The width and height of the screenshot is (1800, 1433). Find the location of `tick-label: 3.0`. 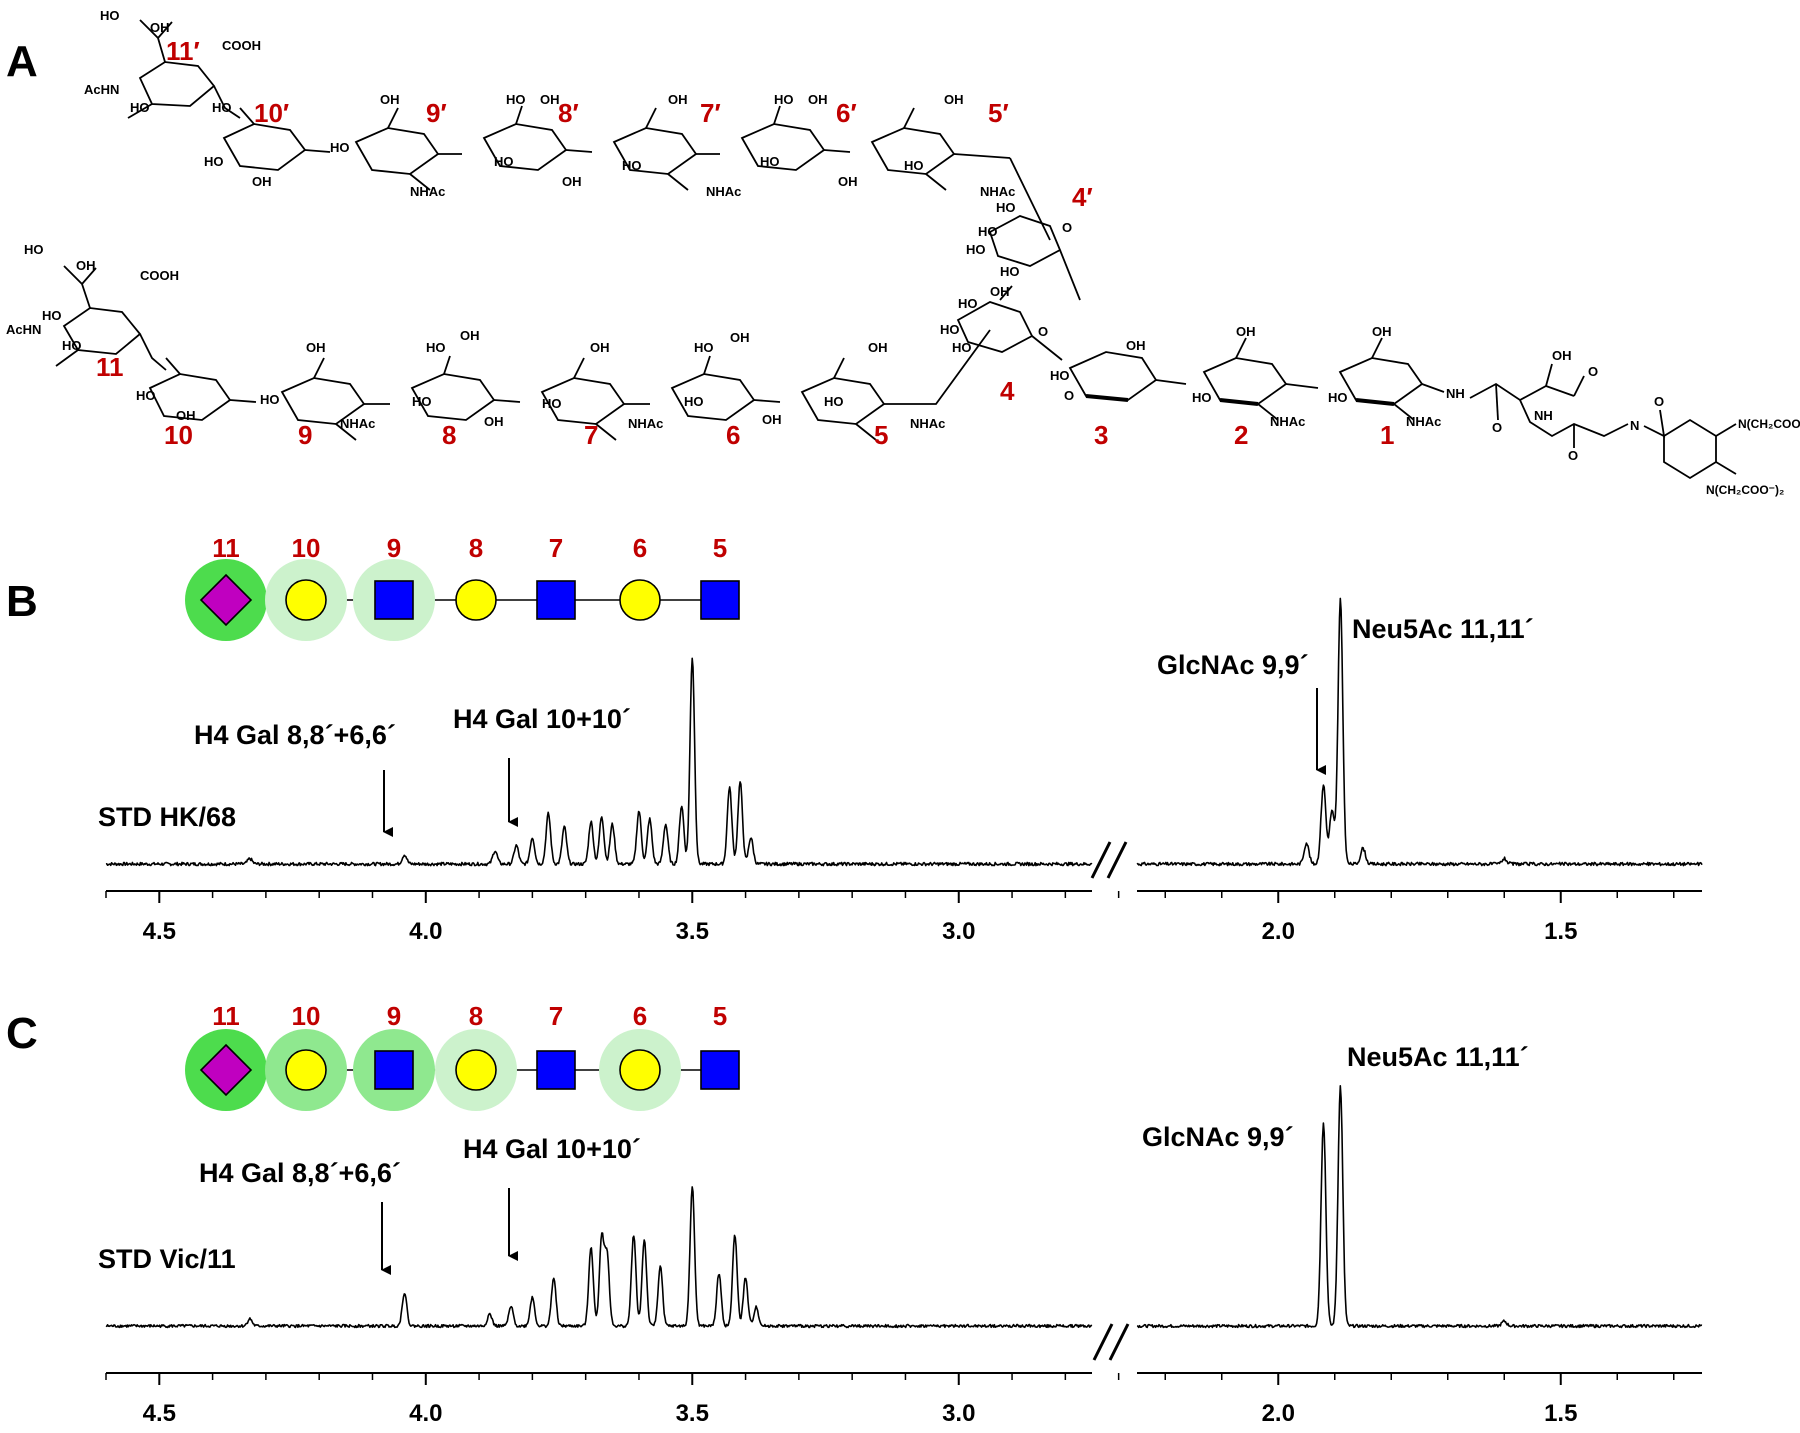

tick-label: 3.0 is located at coordinates (958, 931).